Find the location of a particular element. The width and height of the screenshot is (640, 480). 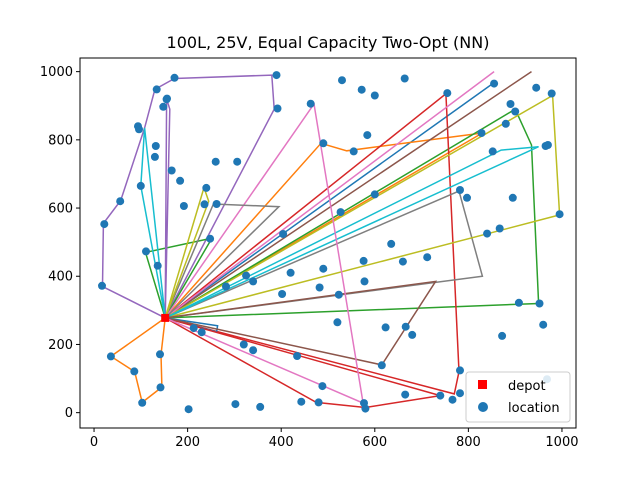

x-tick-label: 800 is located at coordinates (468, 442).